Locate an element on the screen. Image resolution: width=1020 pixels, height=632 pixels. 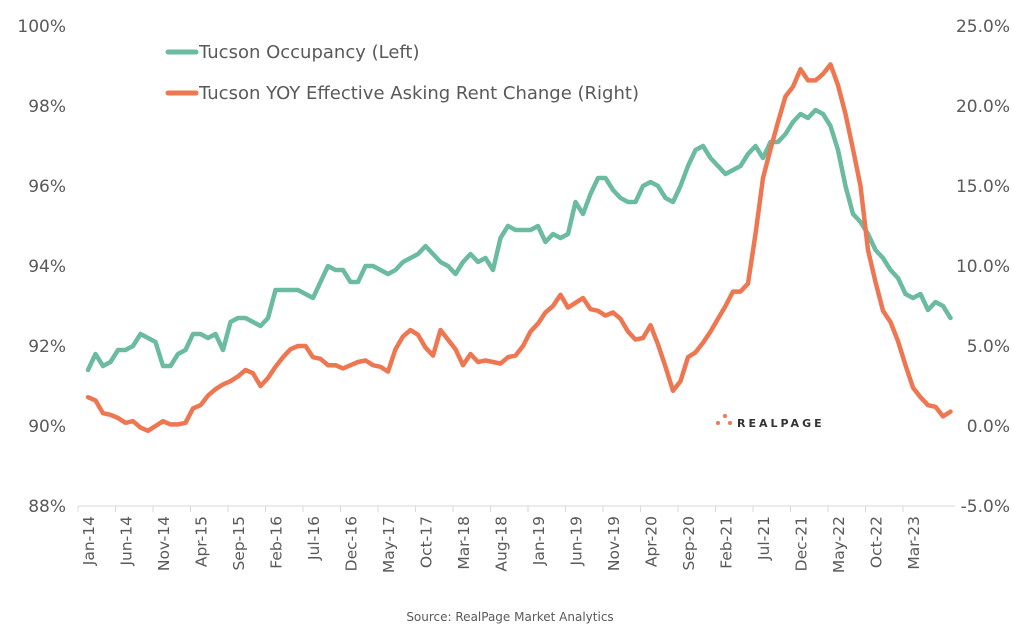
x-tick-label: Jun-19 is located at coordinates (577, 541).